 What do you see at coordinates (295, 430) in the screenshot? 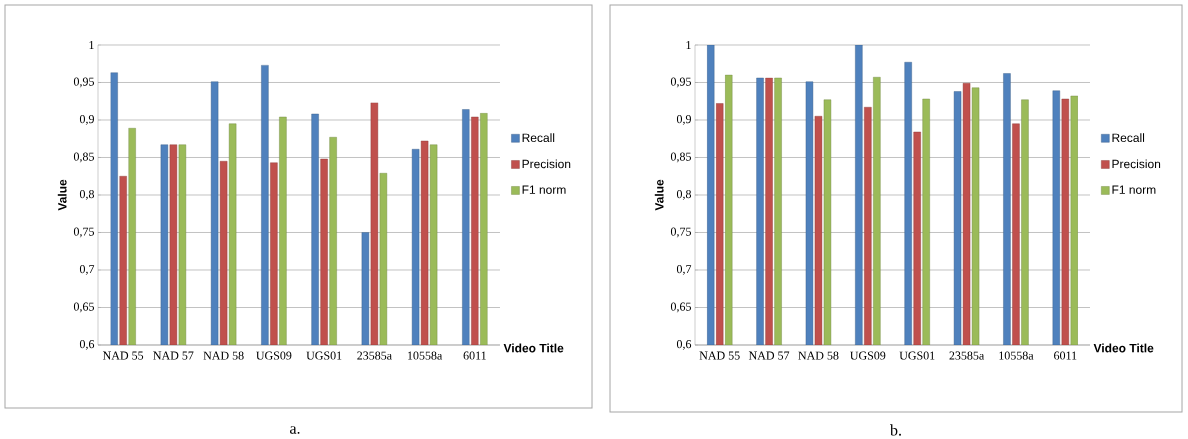
I see `text: a.` at bounding box center [295, 430].